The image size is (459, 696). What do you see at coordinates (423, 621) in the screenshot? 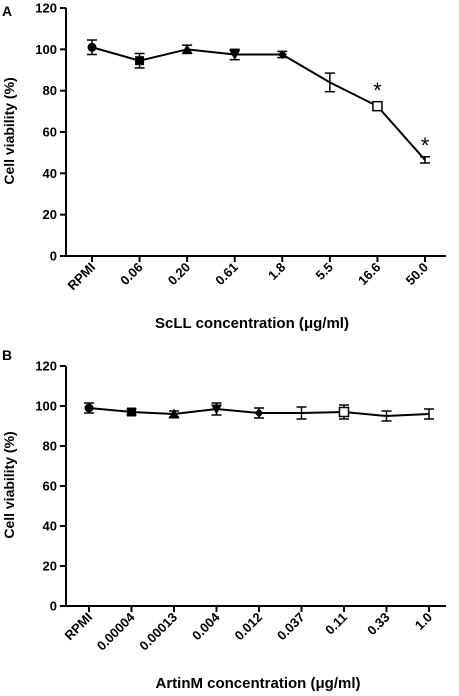
I see `panel-b-x-tick-label: 1.0` at bounding box center [423, 621].